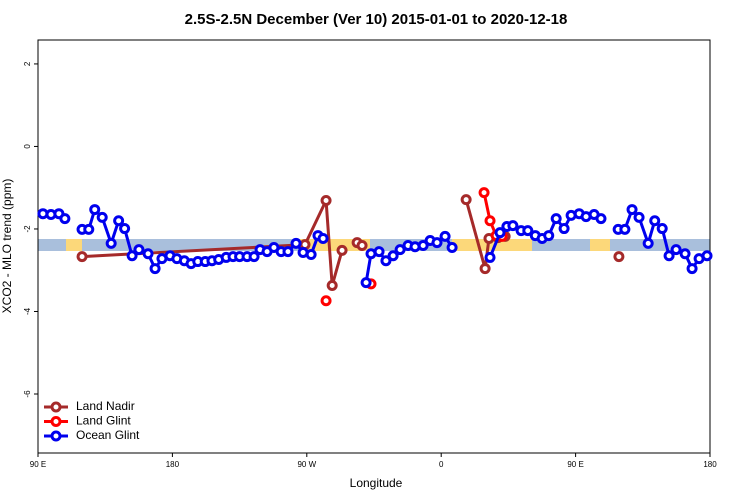  What do you see at coordinates (7, 246) in the screenshot?
I see `y-axis-label: XCO2 - MLO trend (ppm)` at bounding box center [7, 246].